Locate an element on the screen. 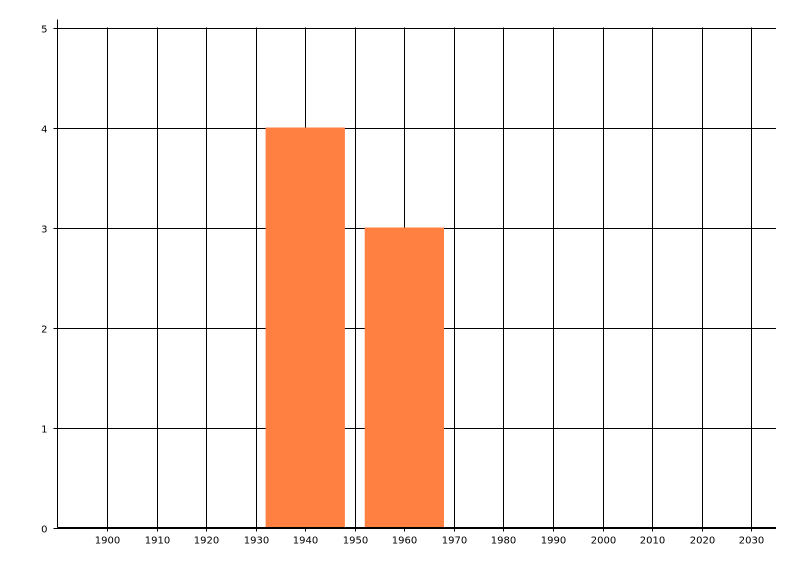 This screenshot has height=576, width=800. x-tick-label: 1980 is located at coordinates (503, 541).